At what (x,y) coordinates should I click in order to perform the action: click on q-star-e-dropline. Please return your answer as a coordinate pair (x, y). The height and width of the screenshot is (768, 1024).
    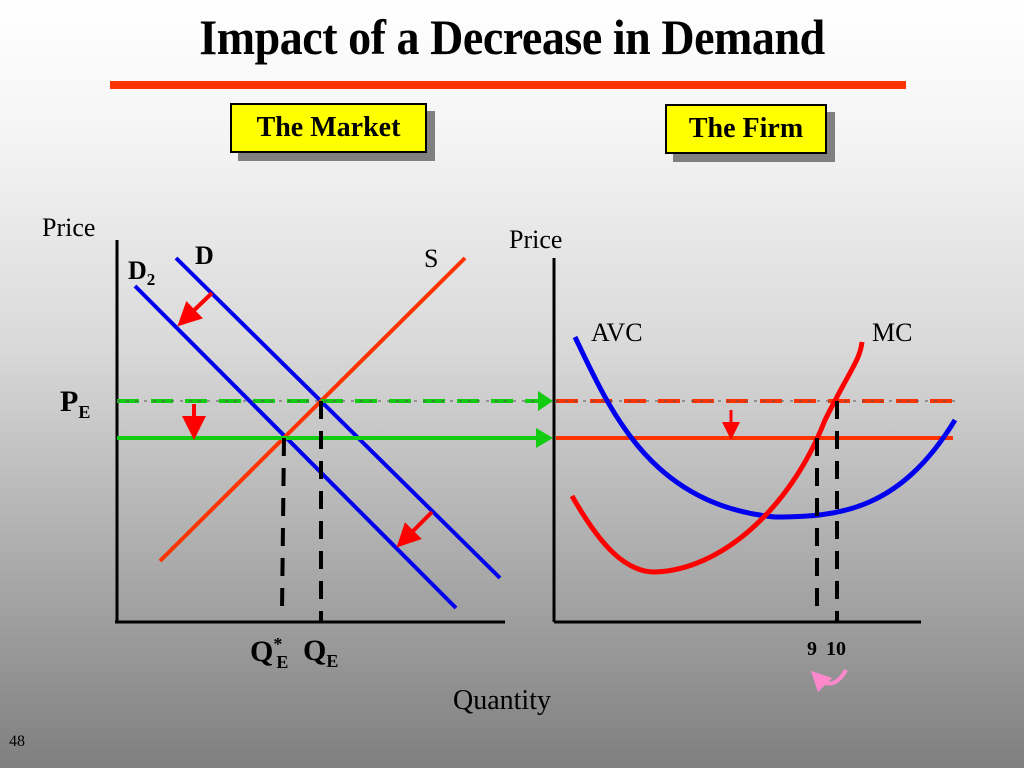
    Looking at the image, I should click on (283, 525).